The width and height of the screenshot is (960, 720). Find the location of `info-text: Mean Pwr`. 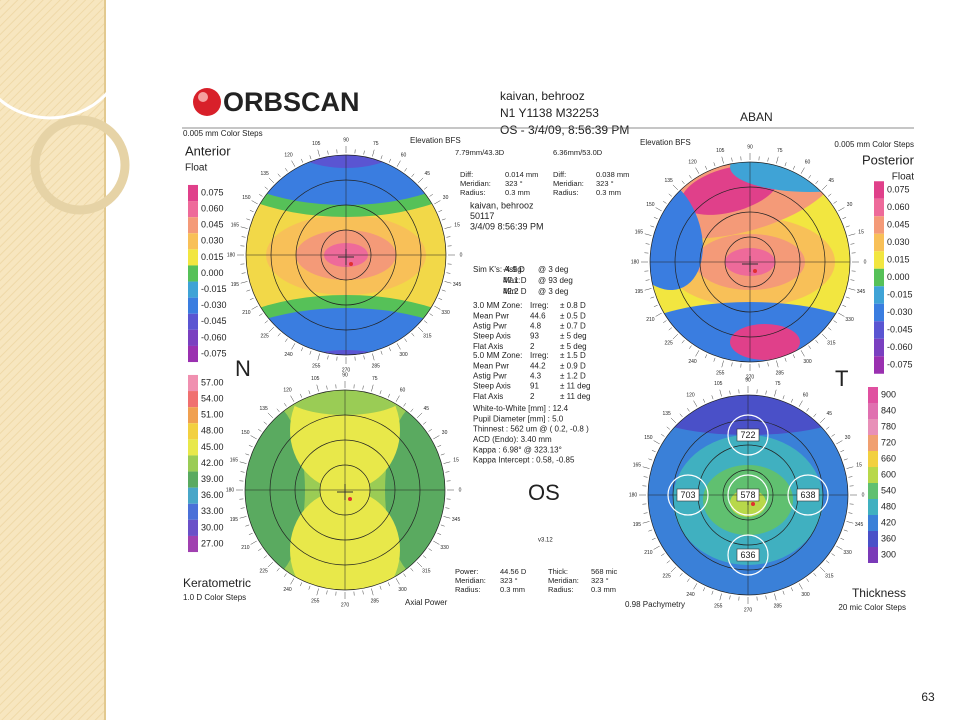

info-text: Mean Pwr is located at coordinates (491, 315).